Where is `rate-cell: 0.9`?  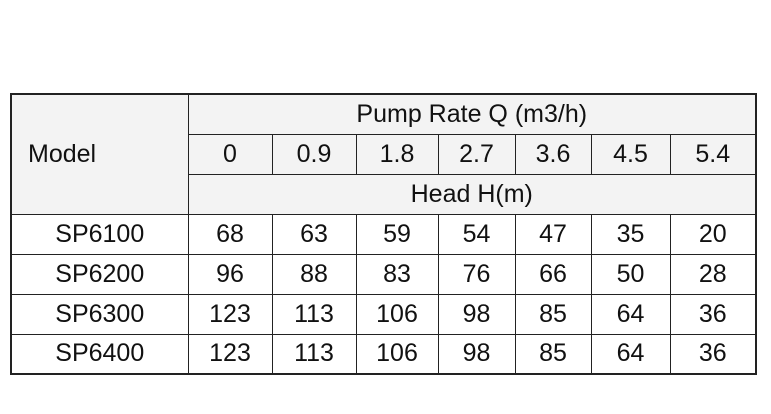
rate-cell: 0.9 is located at coordinates (314, 154).